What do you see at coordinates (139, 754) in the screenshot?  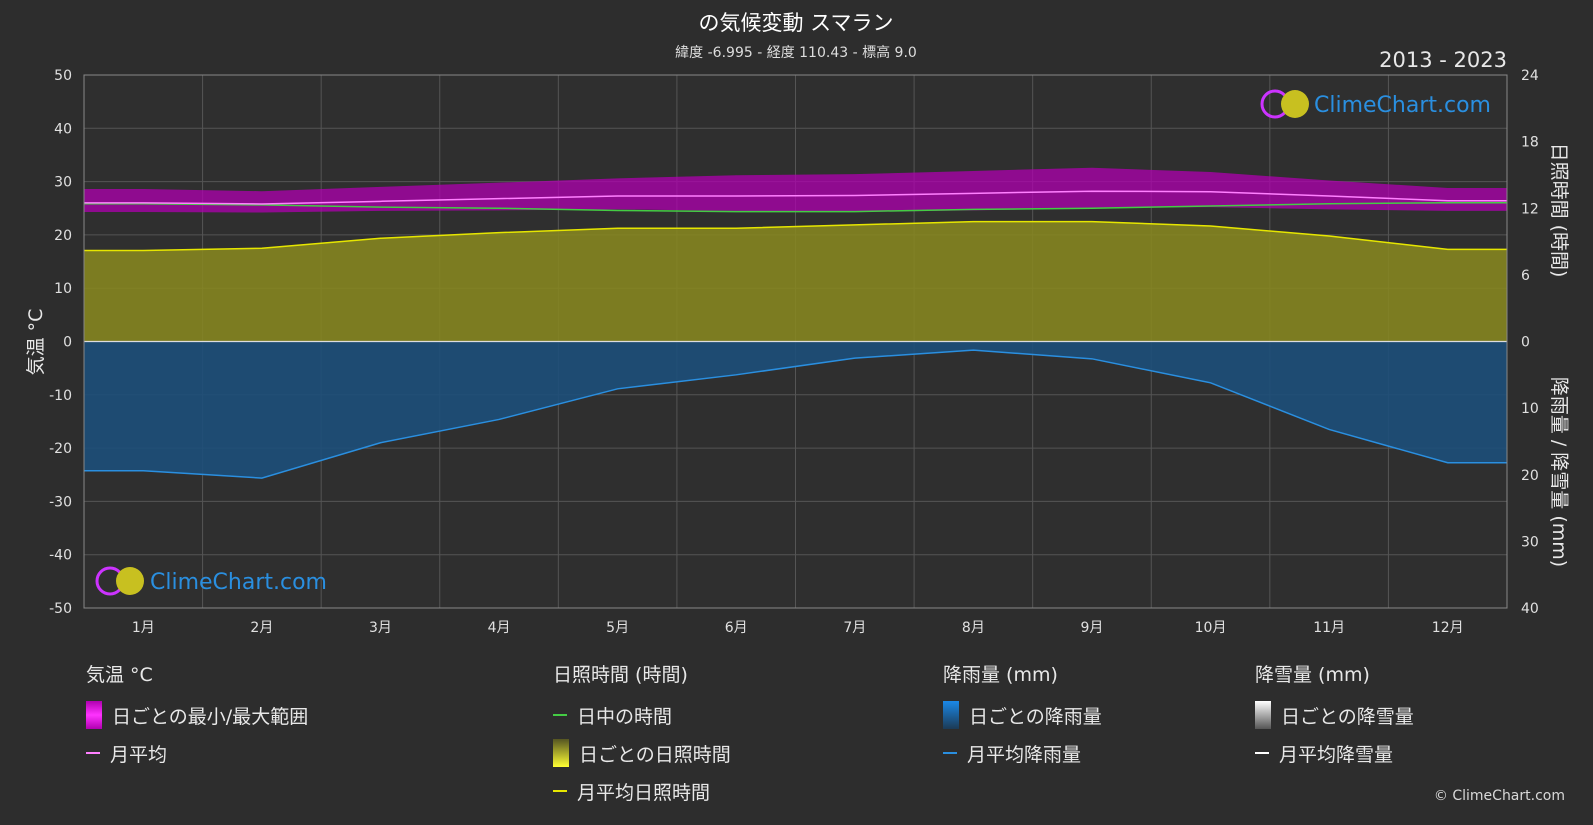 I see `legend-label: 月平均` at bounding box center [139, 754].